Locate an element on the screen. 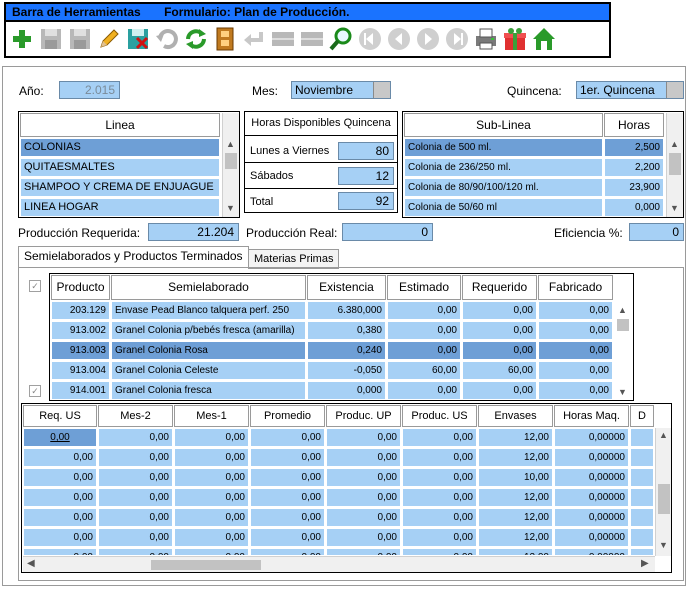 This screenshot has width=688, height=589. table-cell: 2,500 is located at coordinates (634, 147).